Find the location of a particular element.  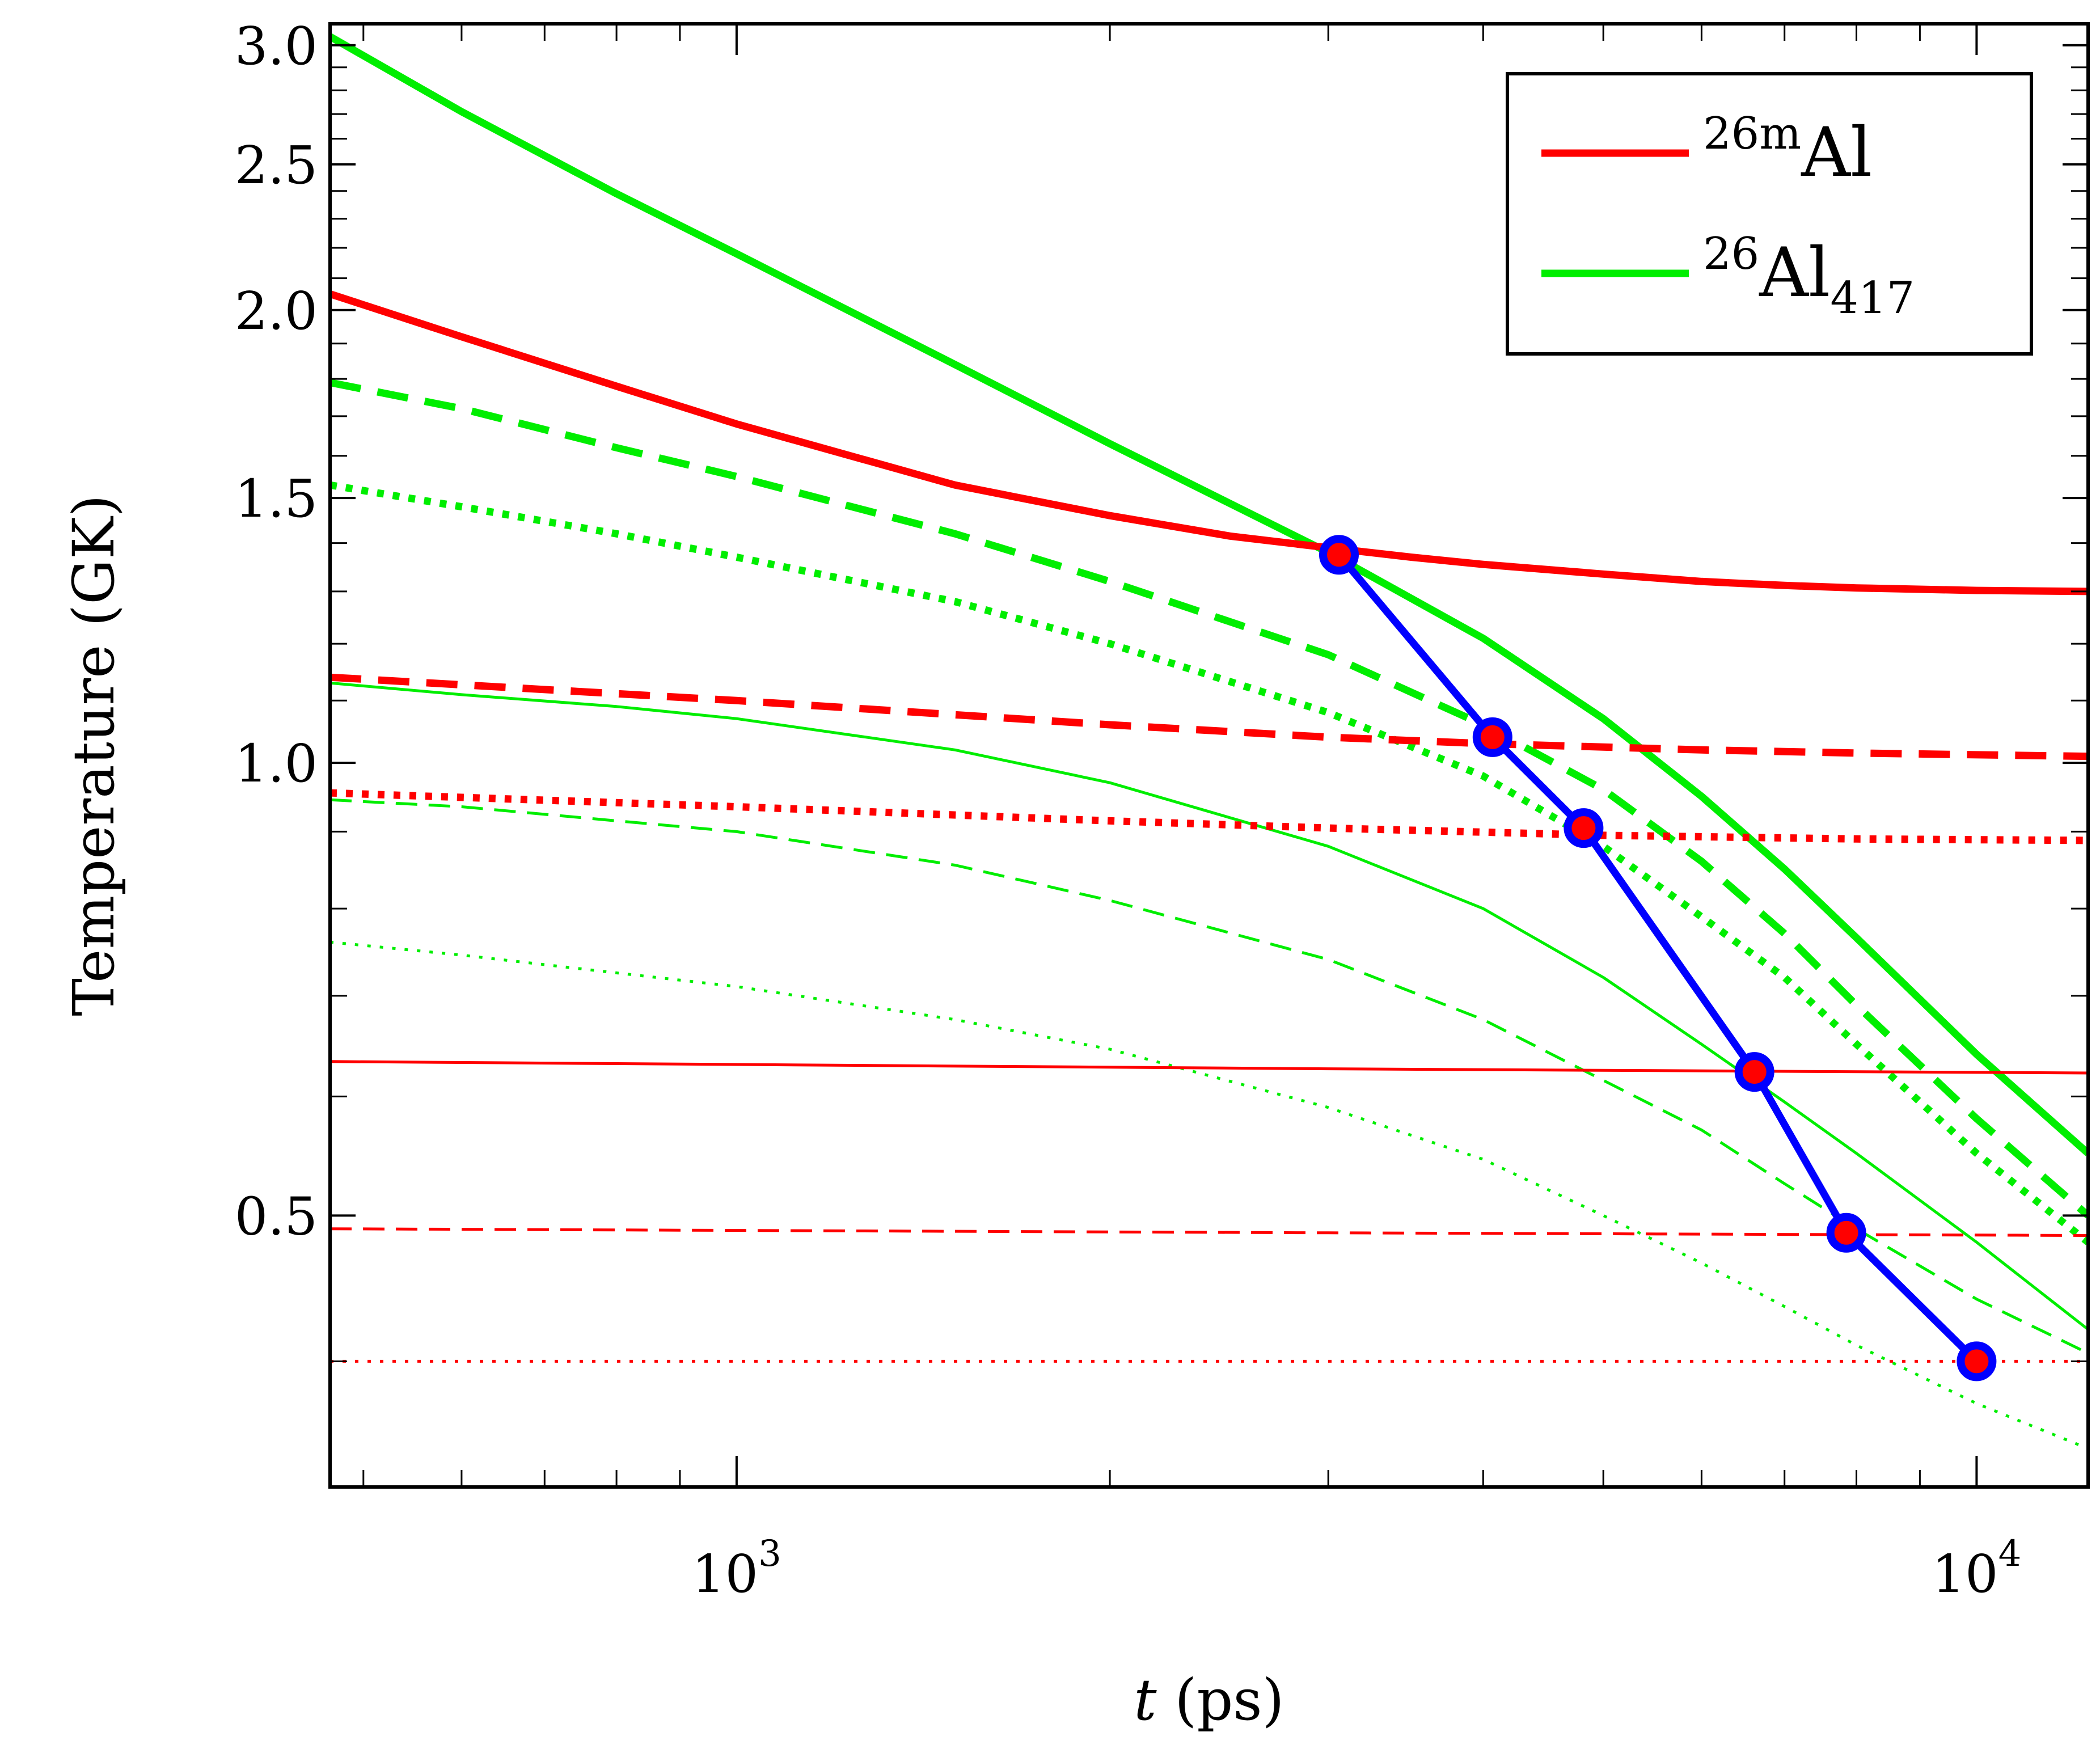

x-axis-label: t (ps) is located at coordinates (1209, 1700).